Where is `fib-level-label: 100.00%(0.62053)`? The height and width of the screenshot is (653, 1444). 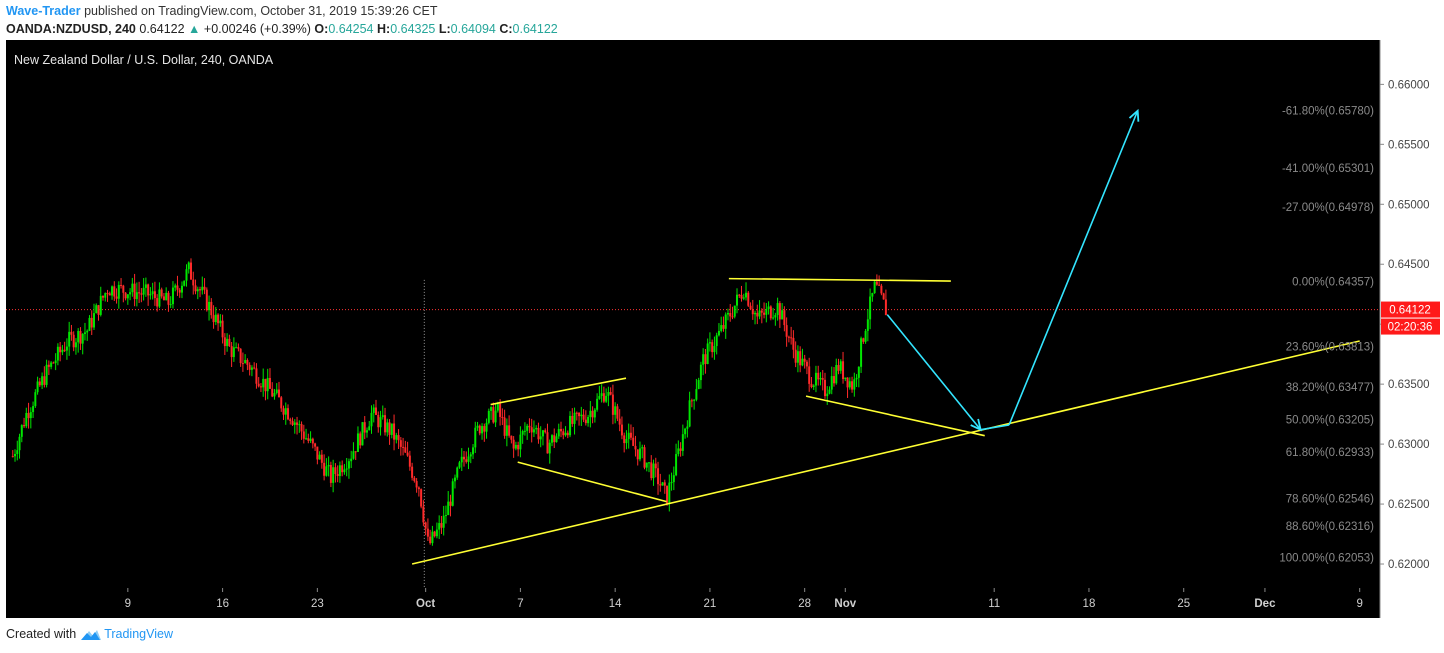 fib-level-label: 100.00%(0.62053) is located at coordinates (1326, 559).